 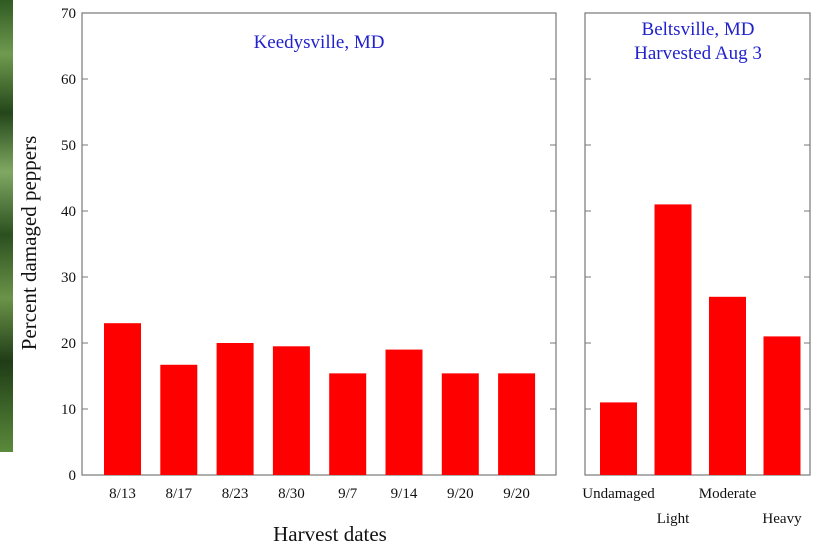 What do you see at coordinates (291, 494) in the screenshot?
I see `x-tick-label: 8/30` at bounding box center [291, 494].